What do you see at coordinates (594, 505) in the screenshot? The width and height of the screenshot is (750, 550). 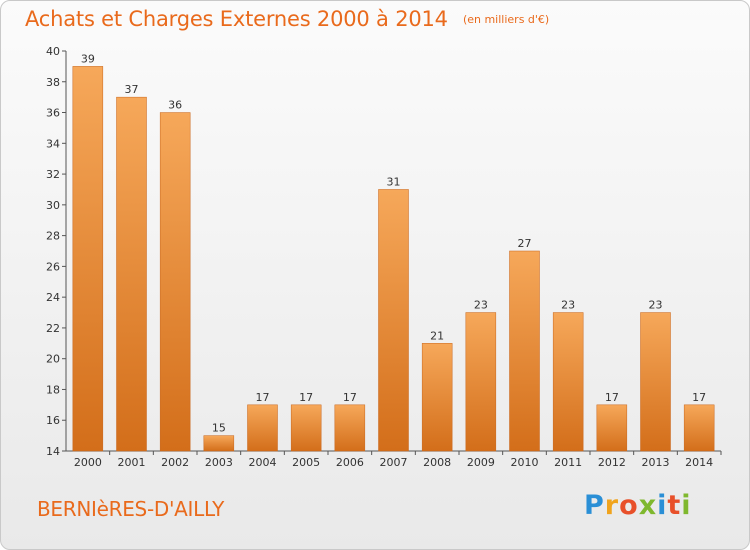 I see `logo-letter: P` at bounding box center [594, 505].